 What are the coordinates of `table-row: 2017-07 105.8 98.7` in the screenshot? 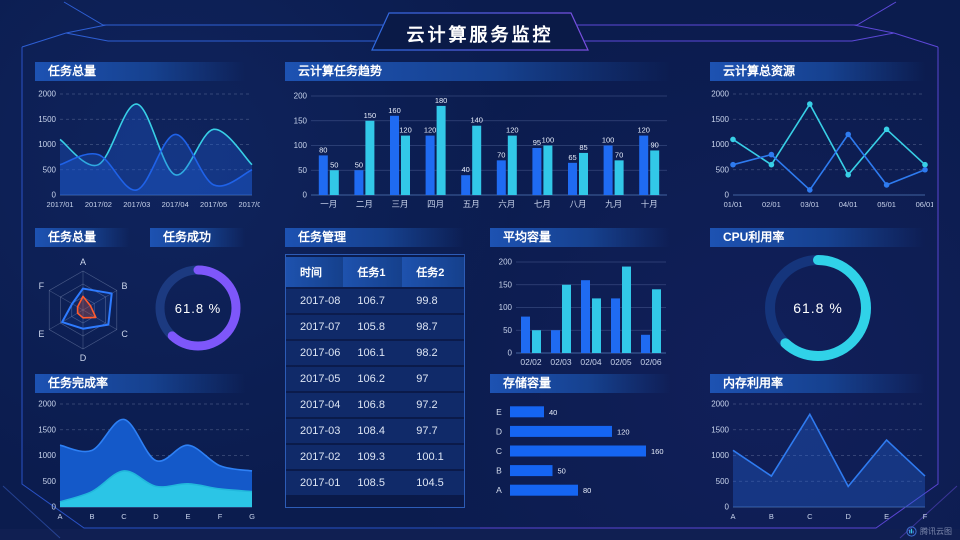 It's located at (375, 327).